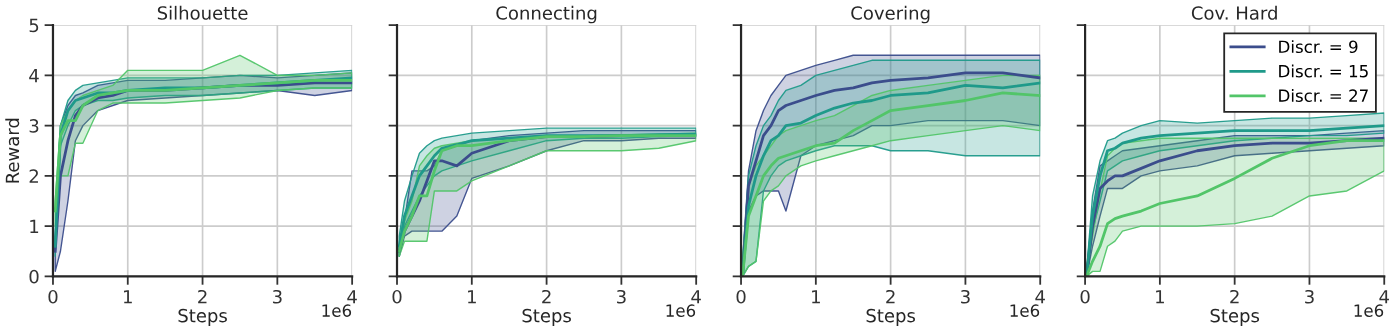 This screenshot has height=335, width=1394. I want to click on y-tick-label: 5, so click(34, 25).